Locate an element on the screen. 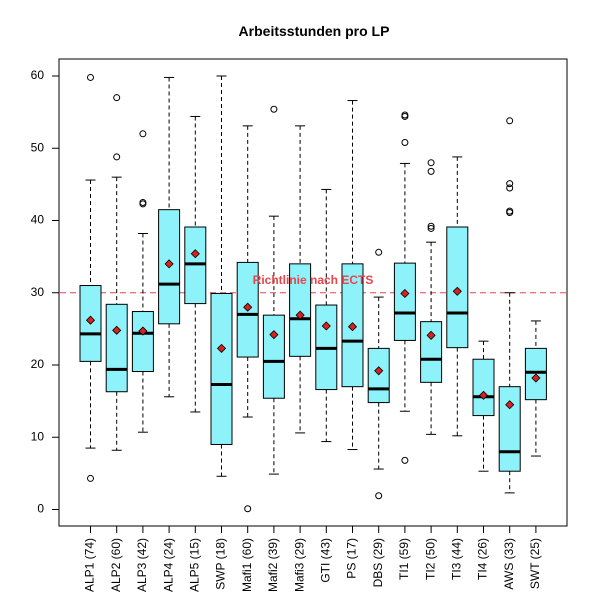 This screenshot has height=600, width=600. y-axis: 0 10 20 30 40 50 60 is located at coordinates (45, 292).